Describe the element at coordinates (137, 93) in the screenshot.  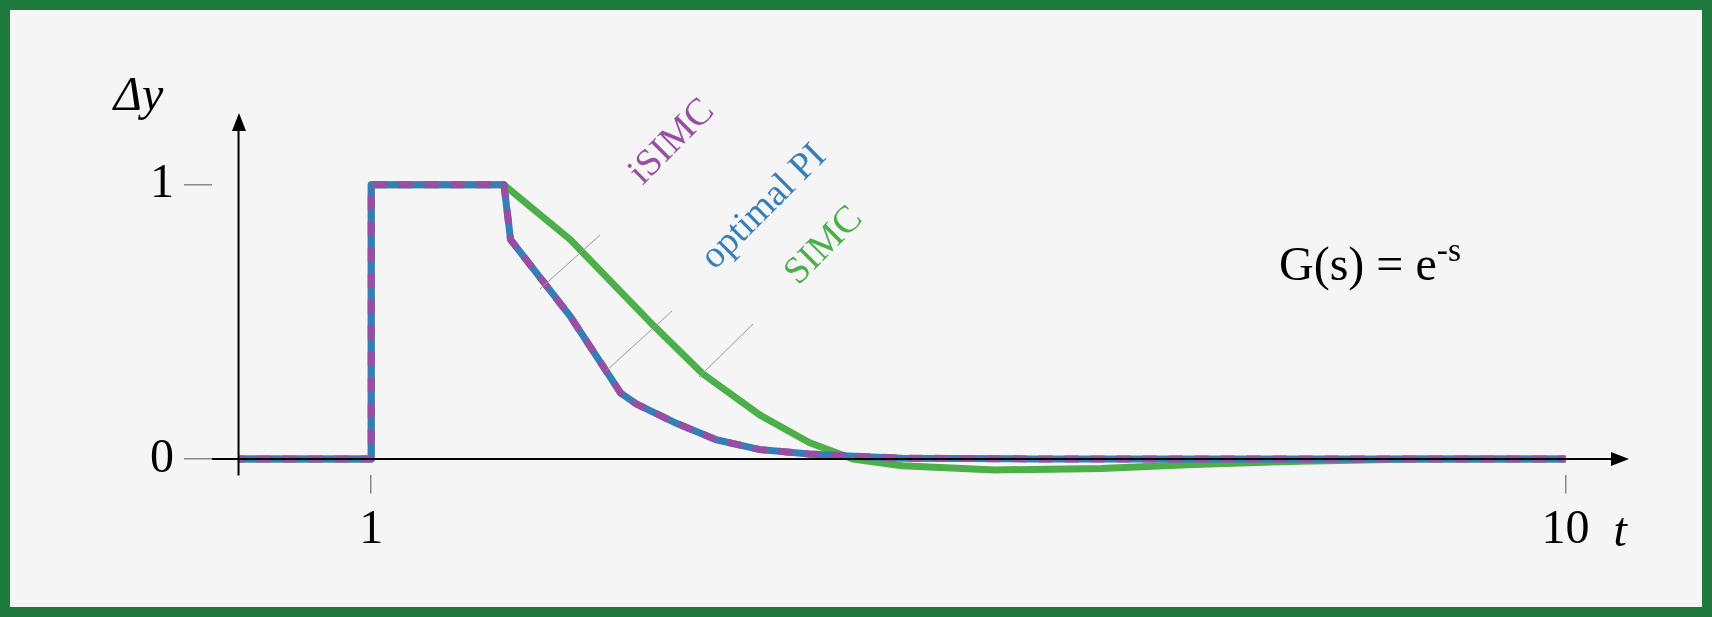
I see `y-axis-title: Δy` at that location.